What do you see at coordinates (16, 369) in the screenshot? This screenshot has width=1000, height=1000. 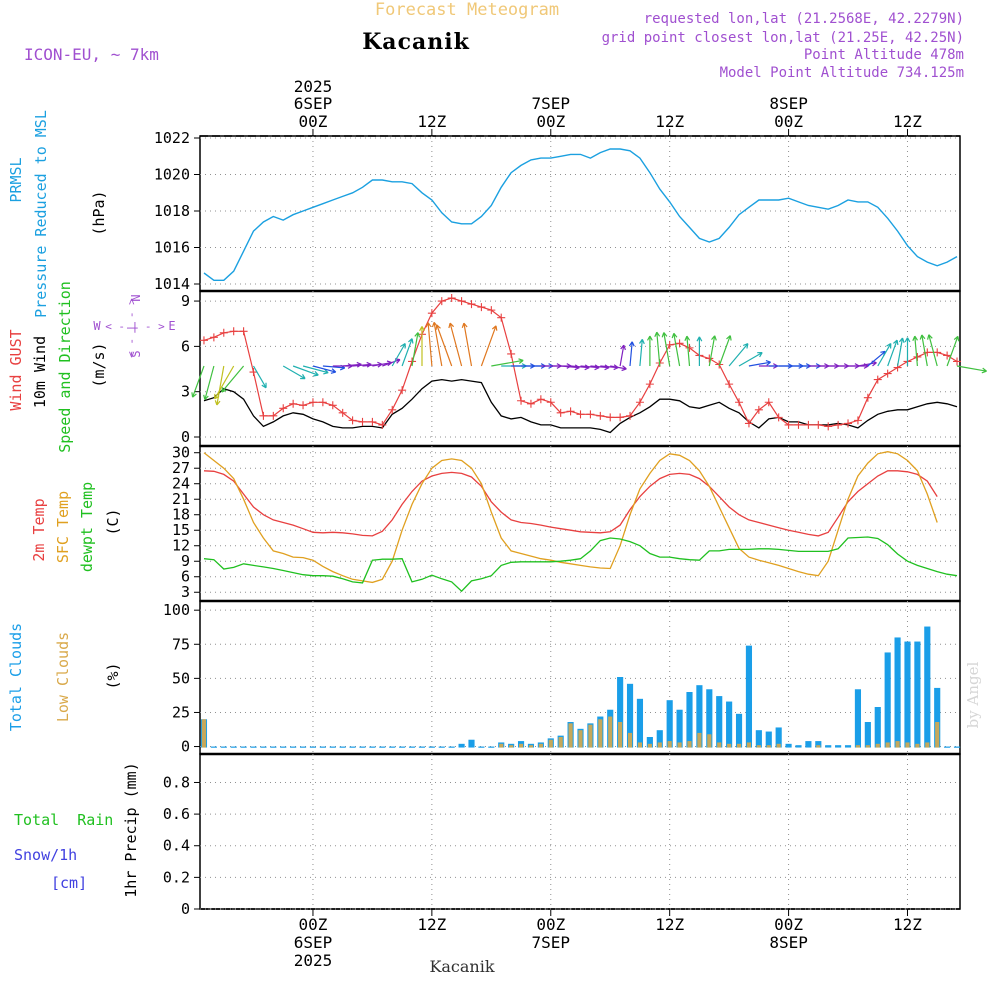 I see `gust-label: Wind GUST` at bounding box center [16, 369].